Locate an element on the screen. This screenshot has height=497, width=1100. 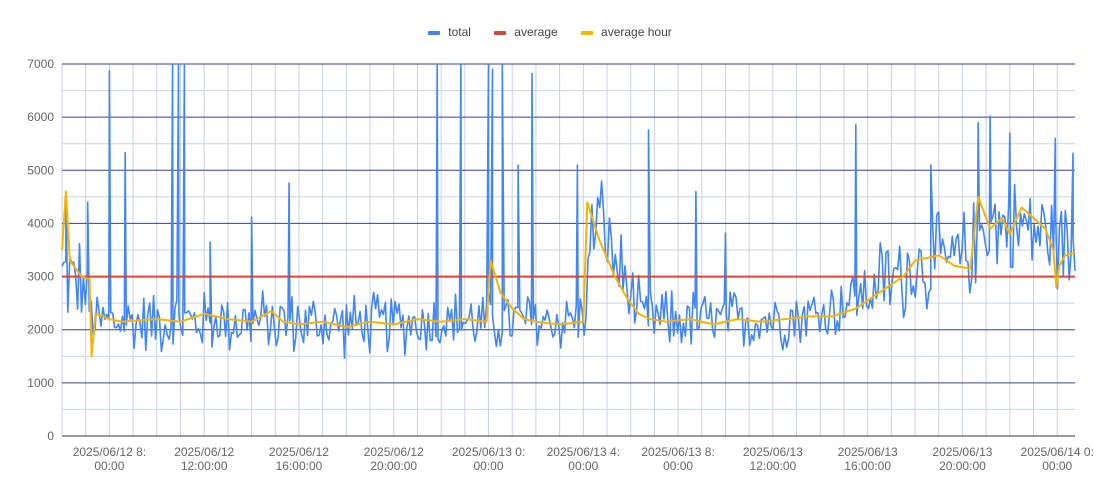
y-tick-label: 2000 is located at coordinates (40, 330).